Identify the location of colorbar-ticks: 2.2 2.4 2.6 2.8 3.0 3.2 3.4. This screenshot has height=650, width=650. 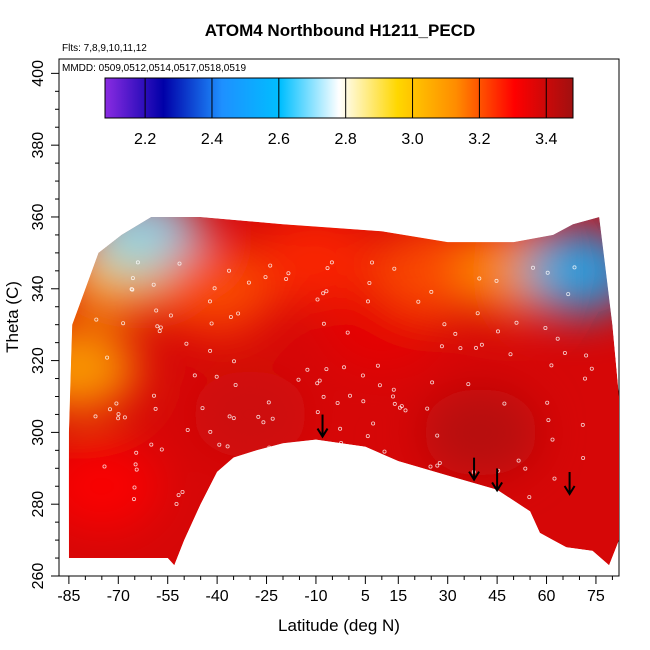
(345, 113).